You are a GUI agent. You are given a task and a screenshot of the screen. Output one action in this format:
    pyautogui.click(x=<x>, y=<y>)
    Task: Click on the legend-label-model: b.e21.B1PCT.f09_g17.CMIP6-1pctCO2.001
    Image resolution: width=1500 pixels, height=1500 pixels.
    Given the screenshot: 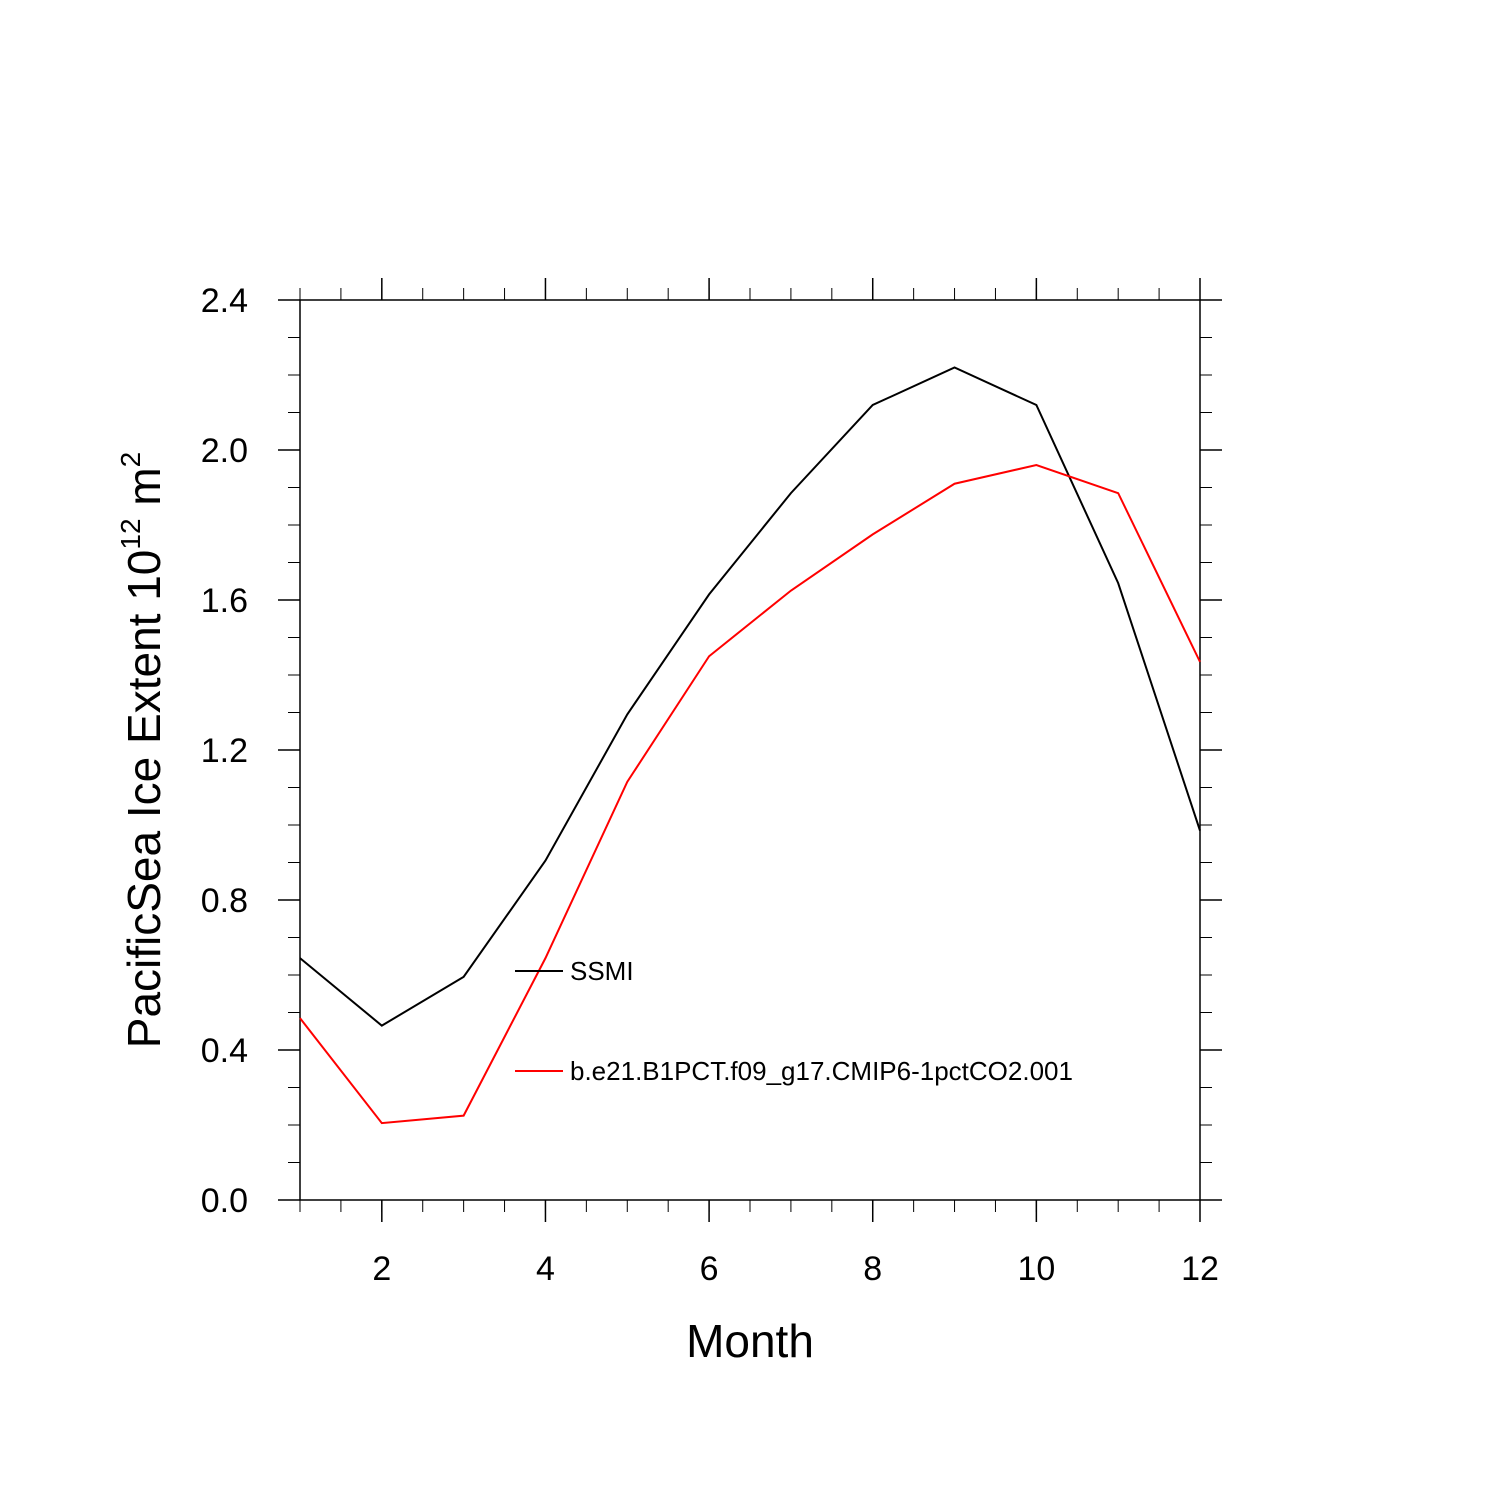 What is the action you would take?
    pyautogui.click(x=821, y=1071)
    